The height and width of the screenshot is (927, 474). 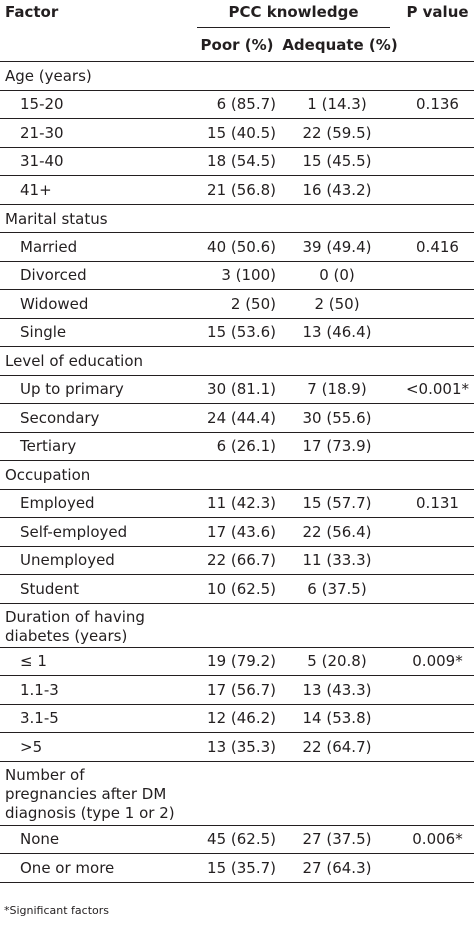 What do you see at coordinates (241, 661) in the screenshot?
I see `poor-cell: 19 (79.2)` at bounding box center [241, 661].